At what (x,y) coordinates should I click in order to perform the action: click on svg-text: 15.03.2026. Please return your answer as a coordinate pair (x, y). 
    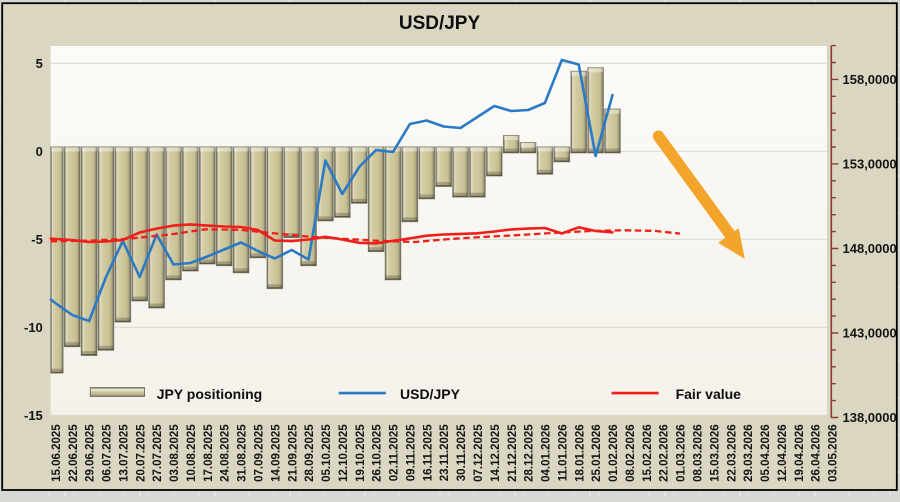
    Looking at the image, I should click on (715, 453).